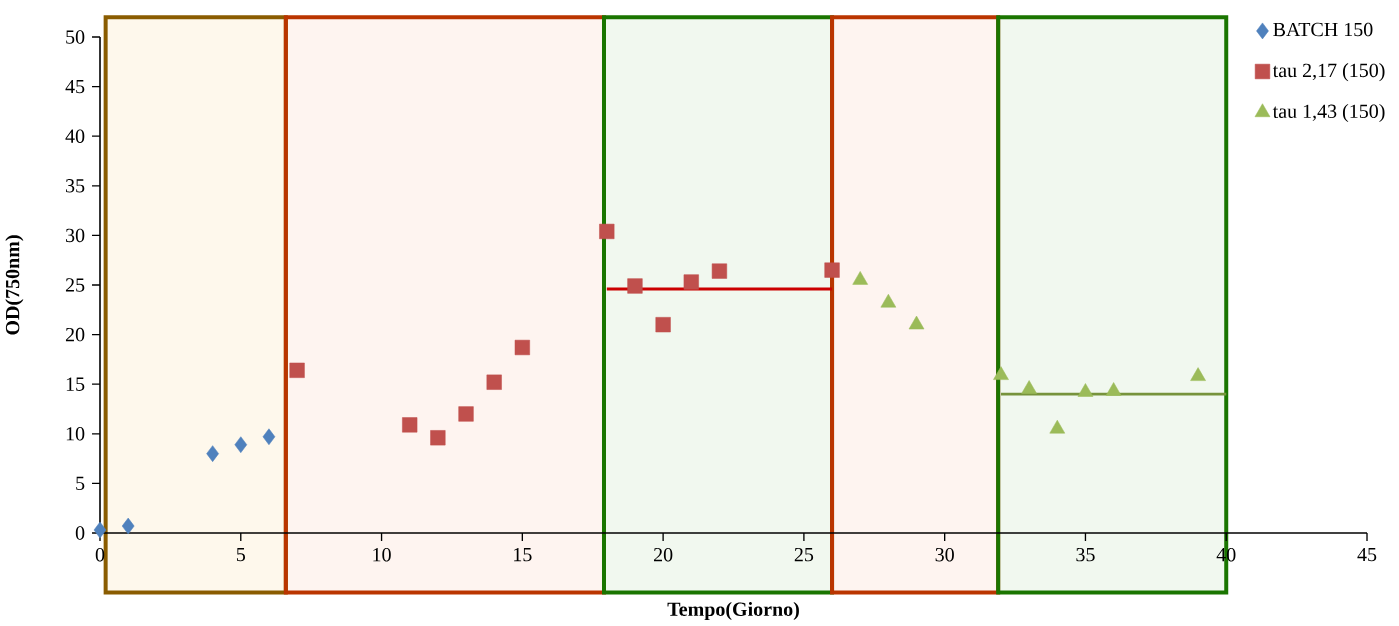 This screenshot has height=626, width=1399. I want to click on x-tick-label: 45, so click(1367, 554).